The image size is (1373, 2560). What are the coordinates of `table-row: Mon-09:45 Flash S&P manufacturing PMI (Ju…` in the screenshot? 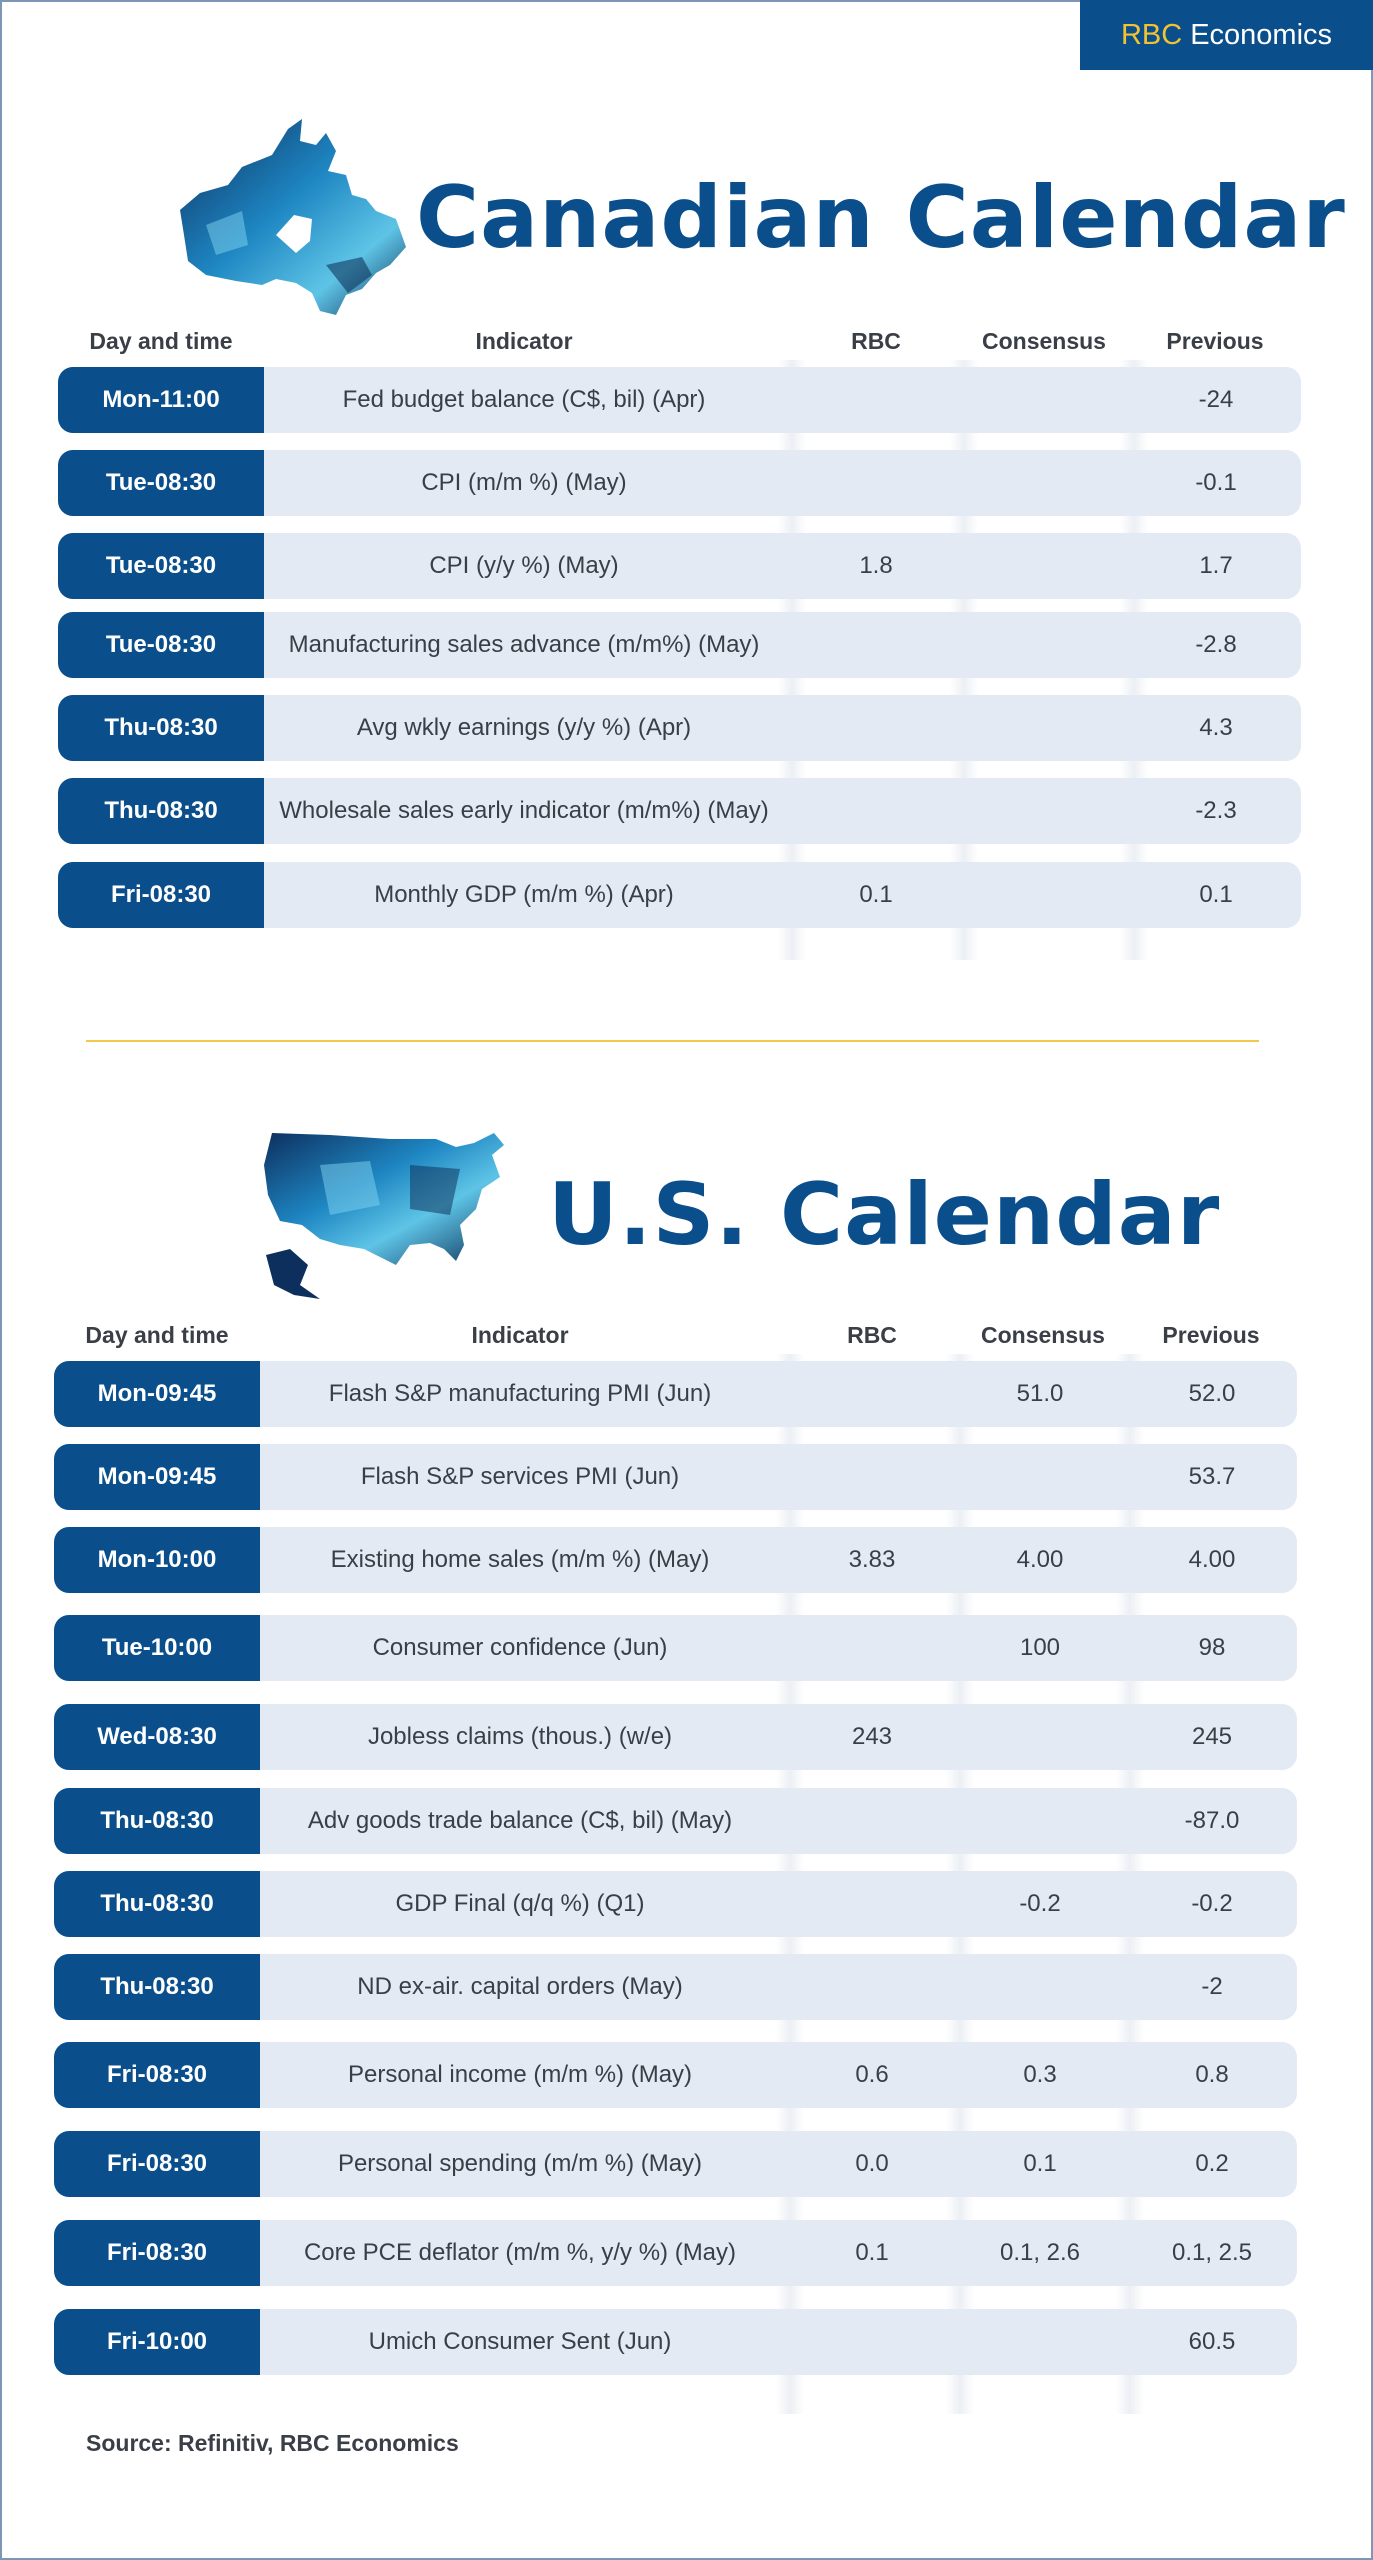 It's located at (675, 1394).